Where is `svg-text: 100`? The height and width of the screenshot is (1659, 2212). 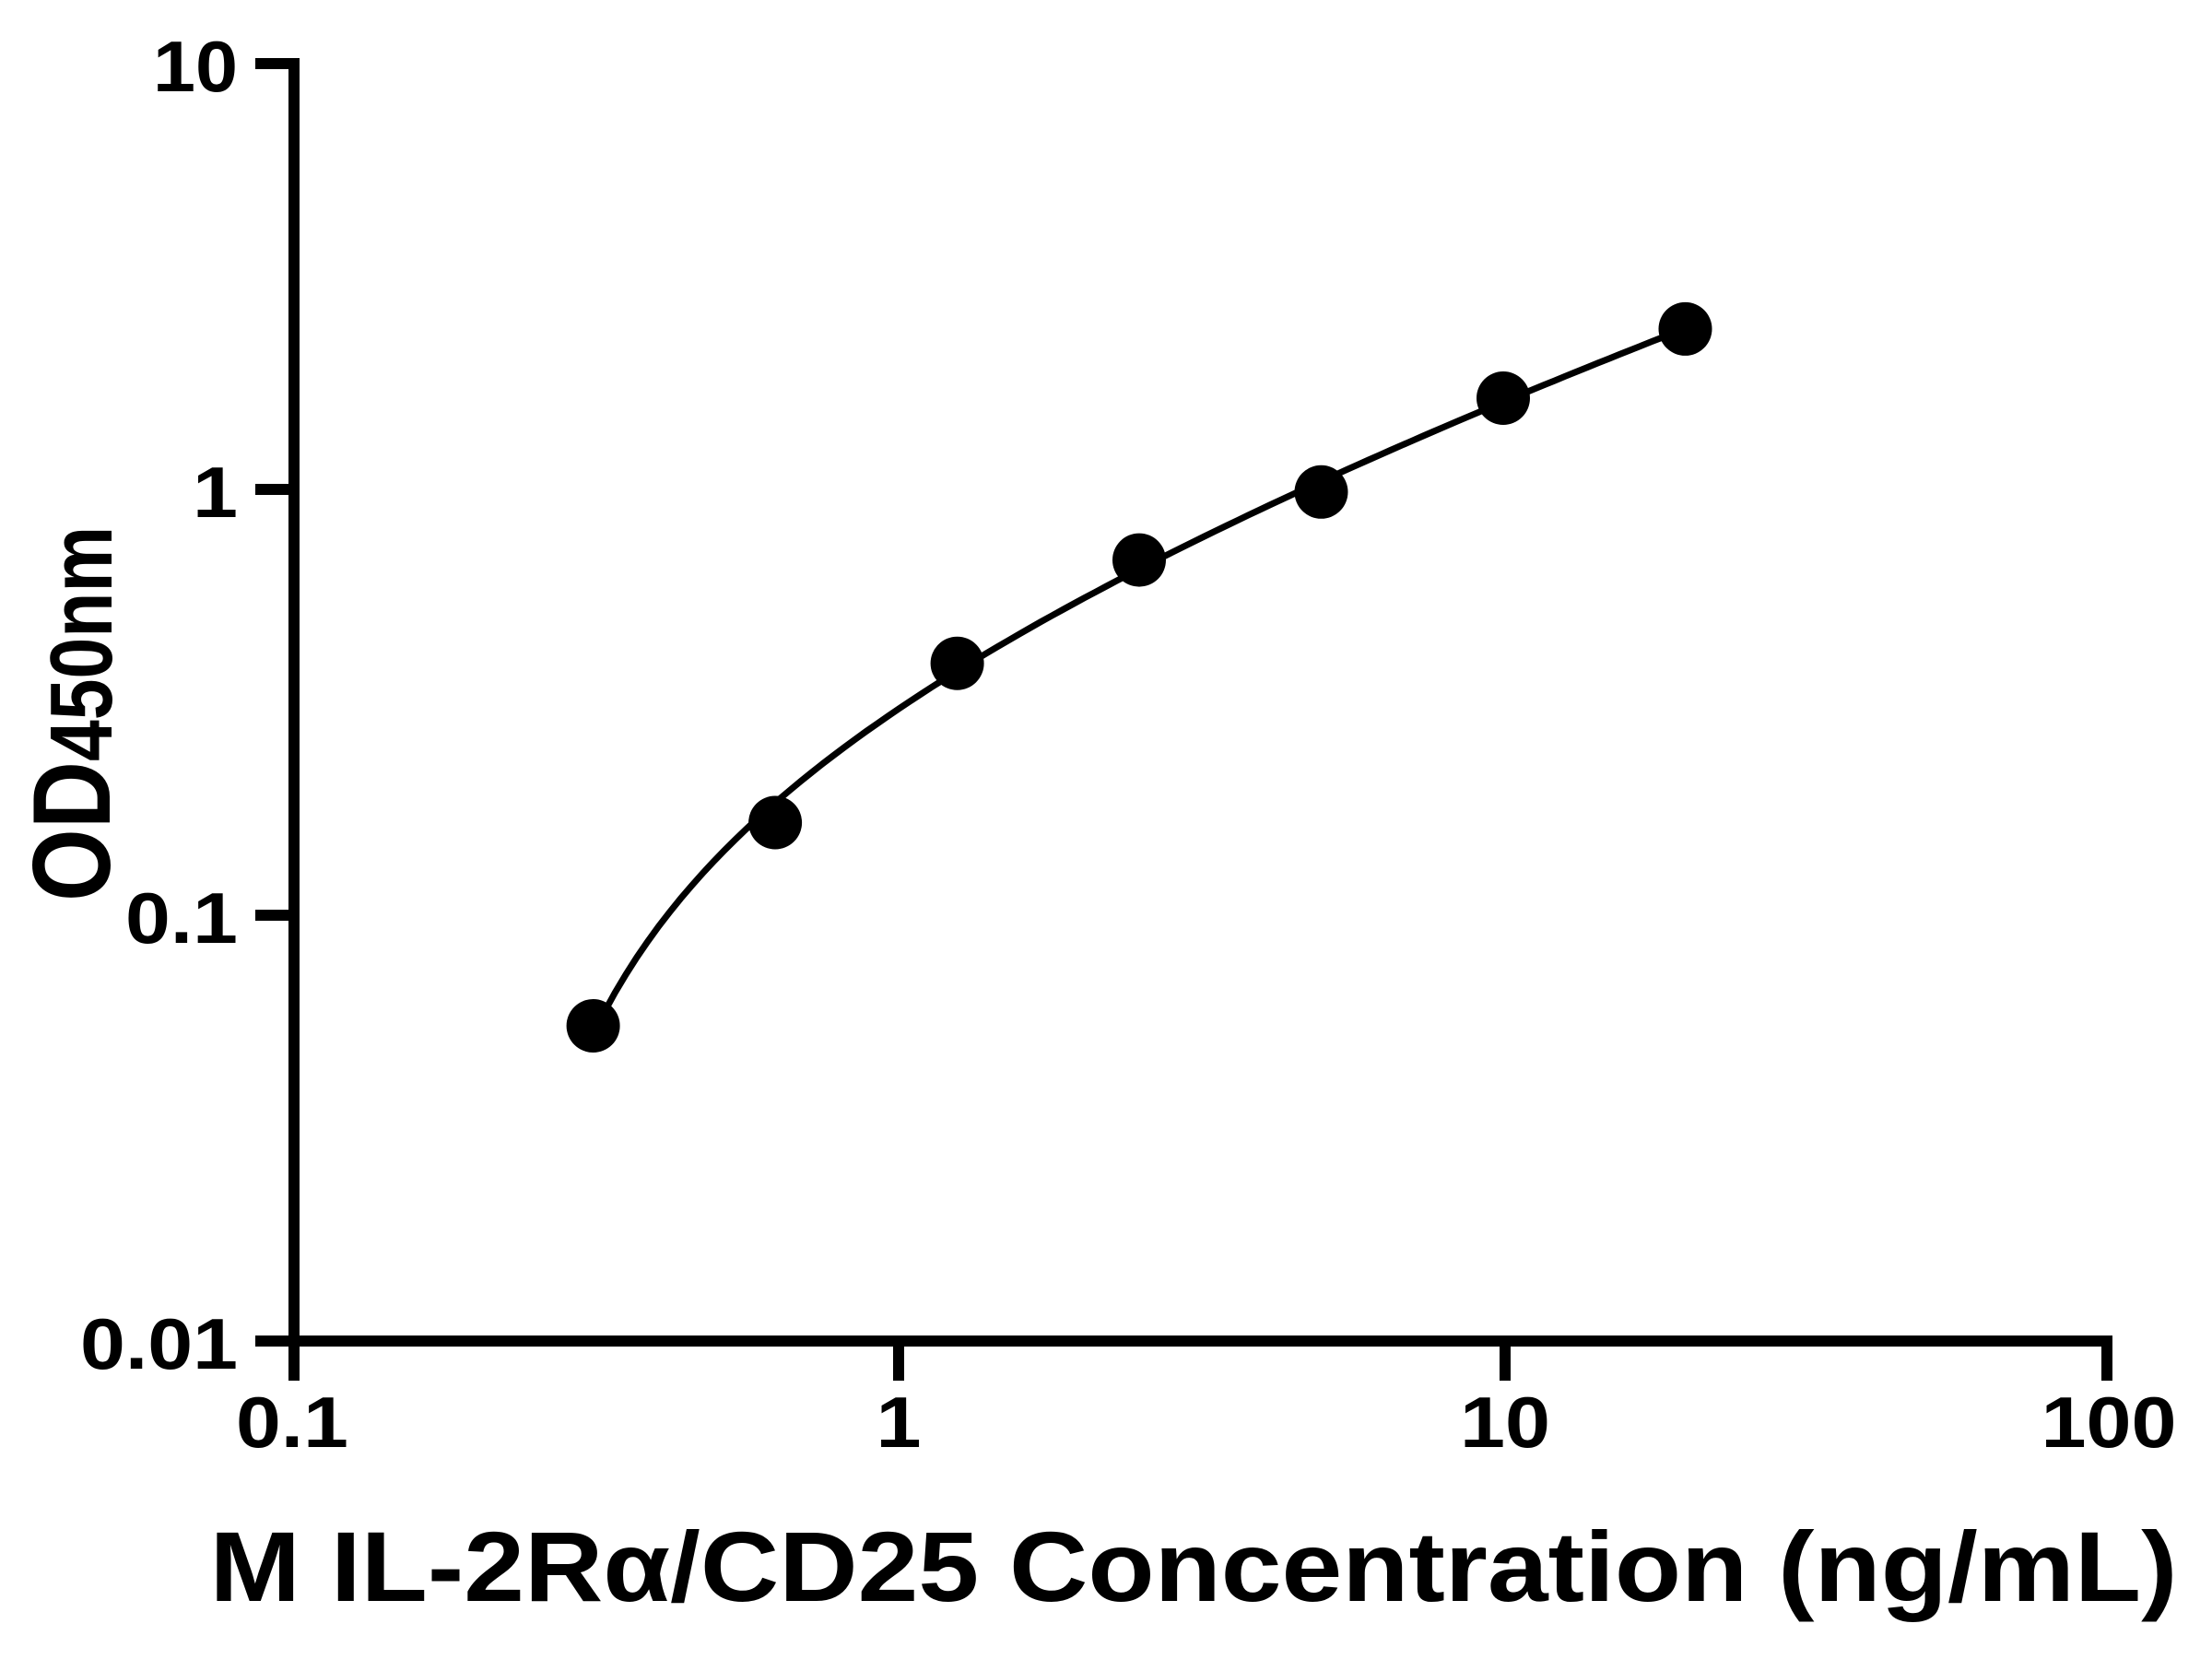
svg-text: 100 is located at coordinates (2109, 1422).